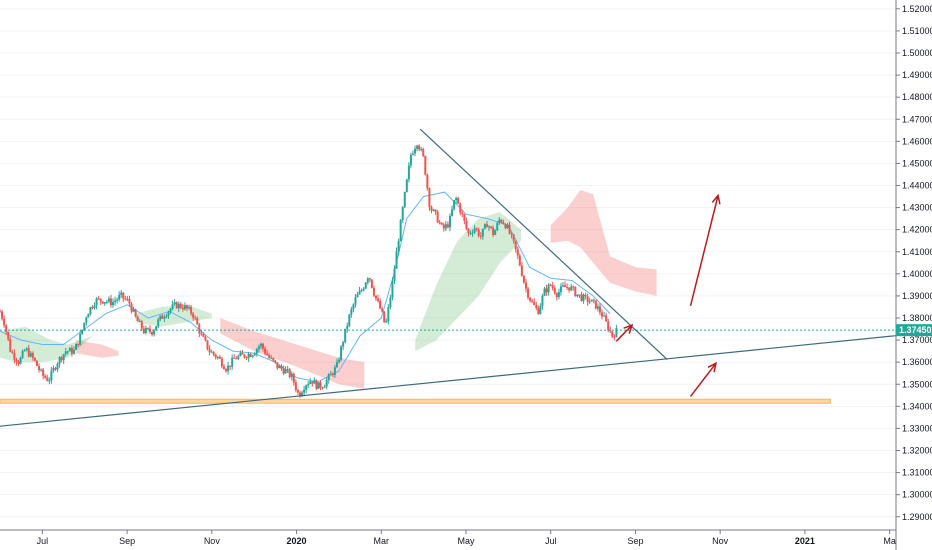 The width and height of the screenshot is (932, 550). What do you see at coordinates (917, 384) in the screenshot?
I see `y-tick-label: 1.35000` at bounding box center [917, 384].